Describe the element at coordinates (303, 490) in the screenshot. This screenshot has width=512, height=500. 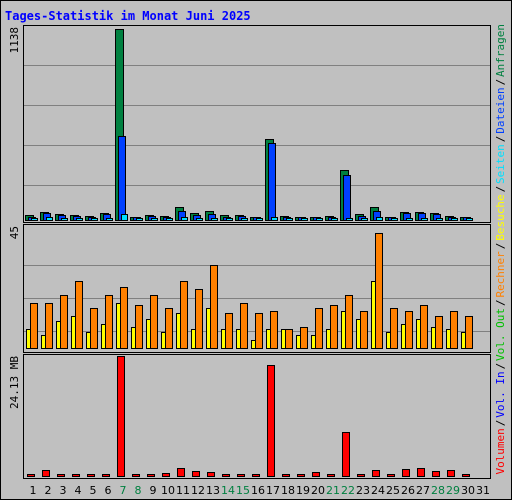
I see `x-tick-label-day-19: 19` at that location.